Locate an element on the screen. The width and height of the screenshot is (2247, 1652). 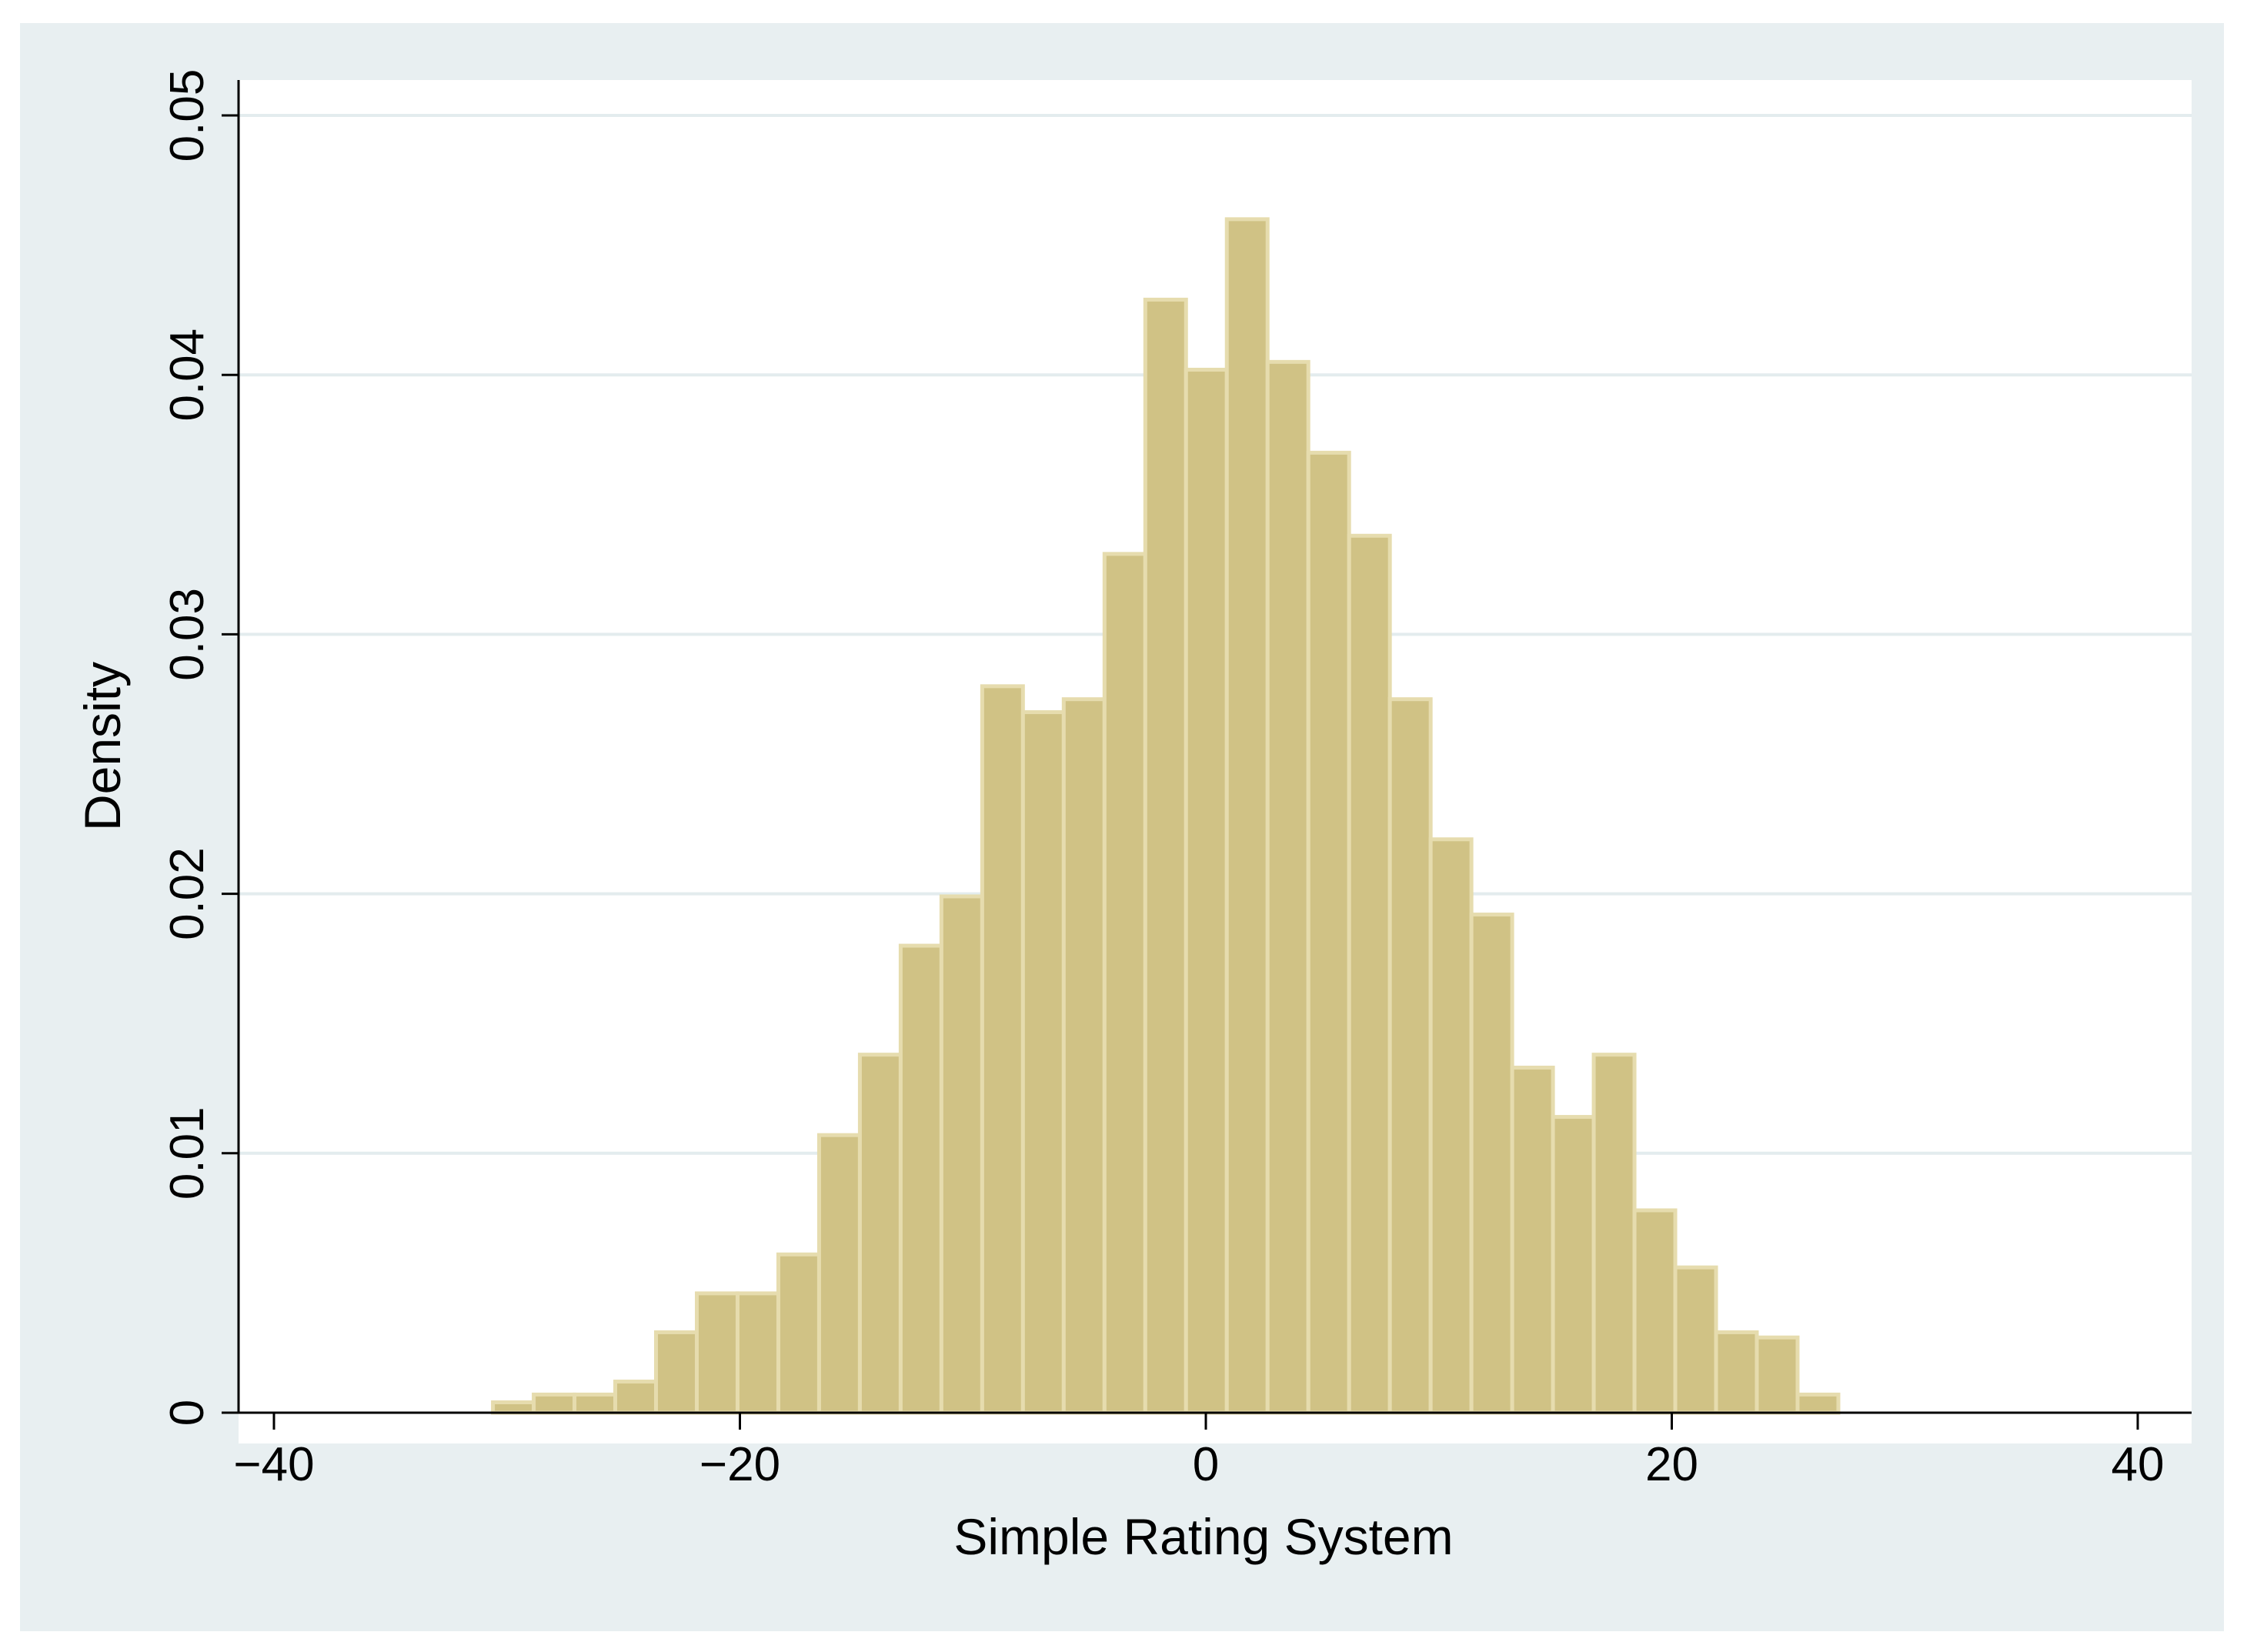
y-tick-label: 0.04 is located at coordinates (187, 375).